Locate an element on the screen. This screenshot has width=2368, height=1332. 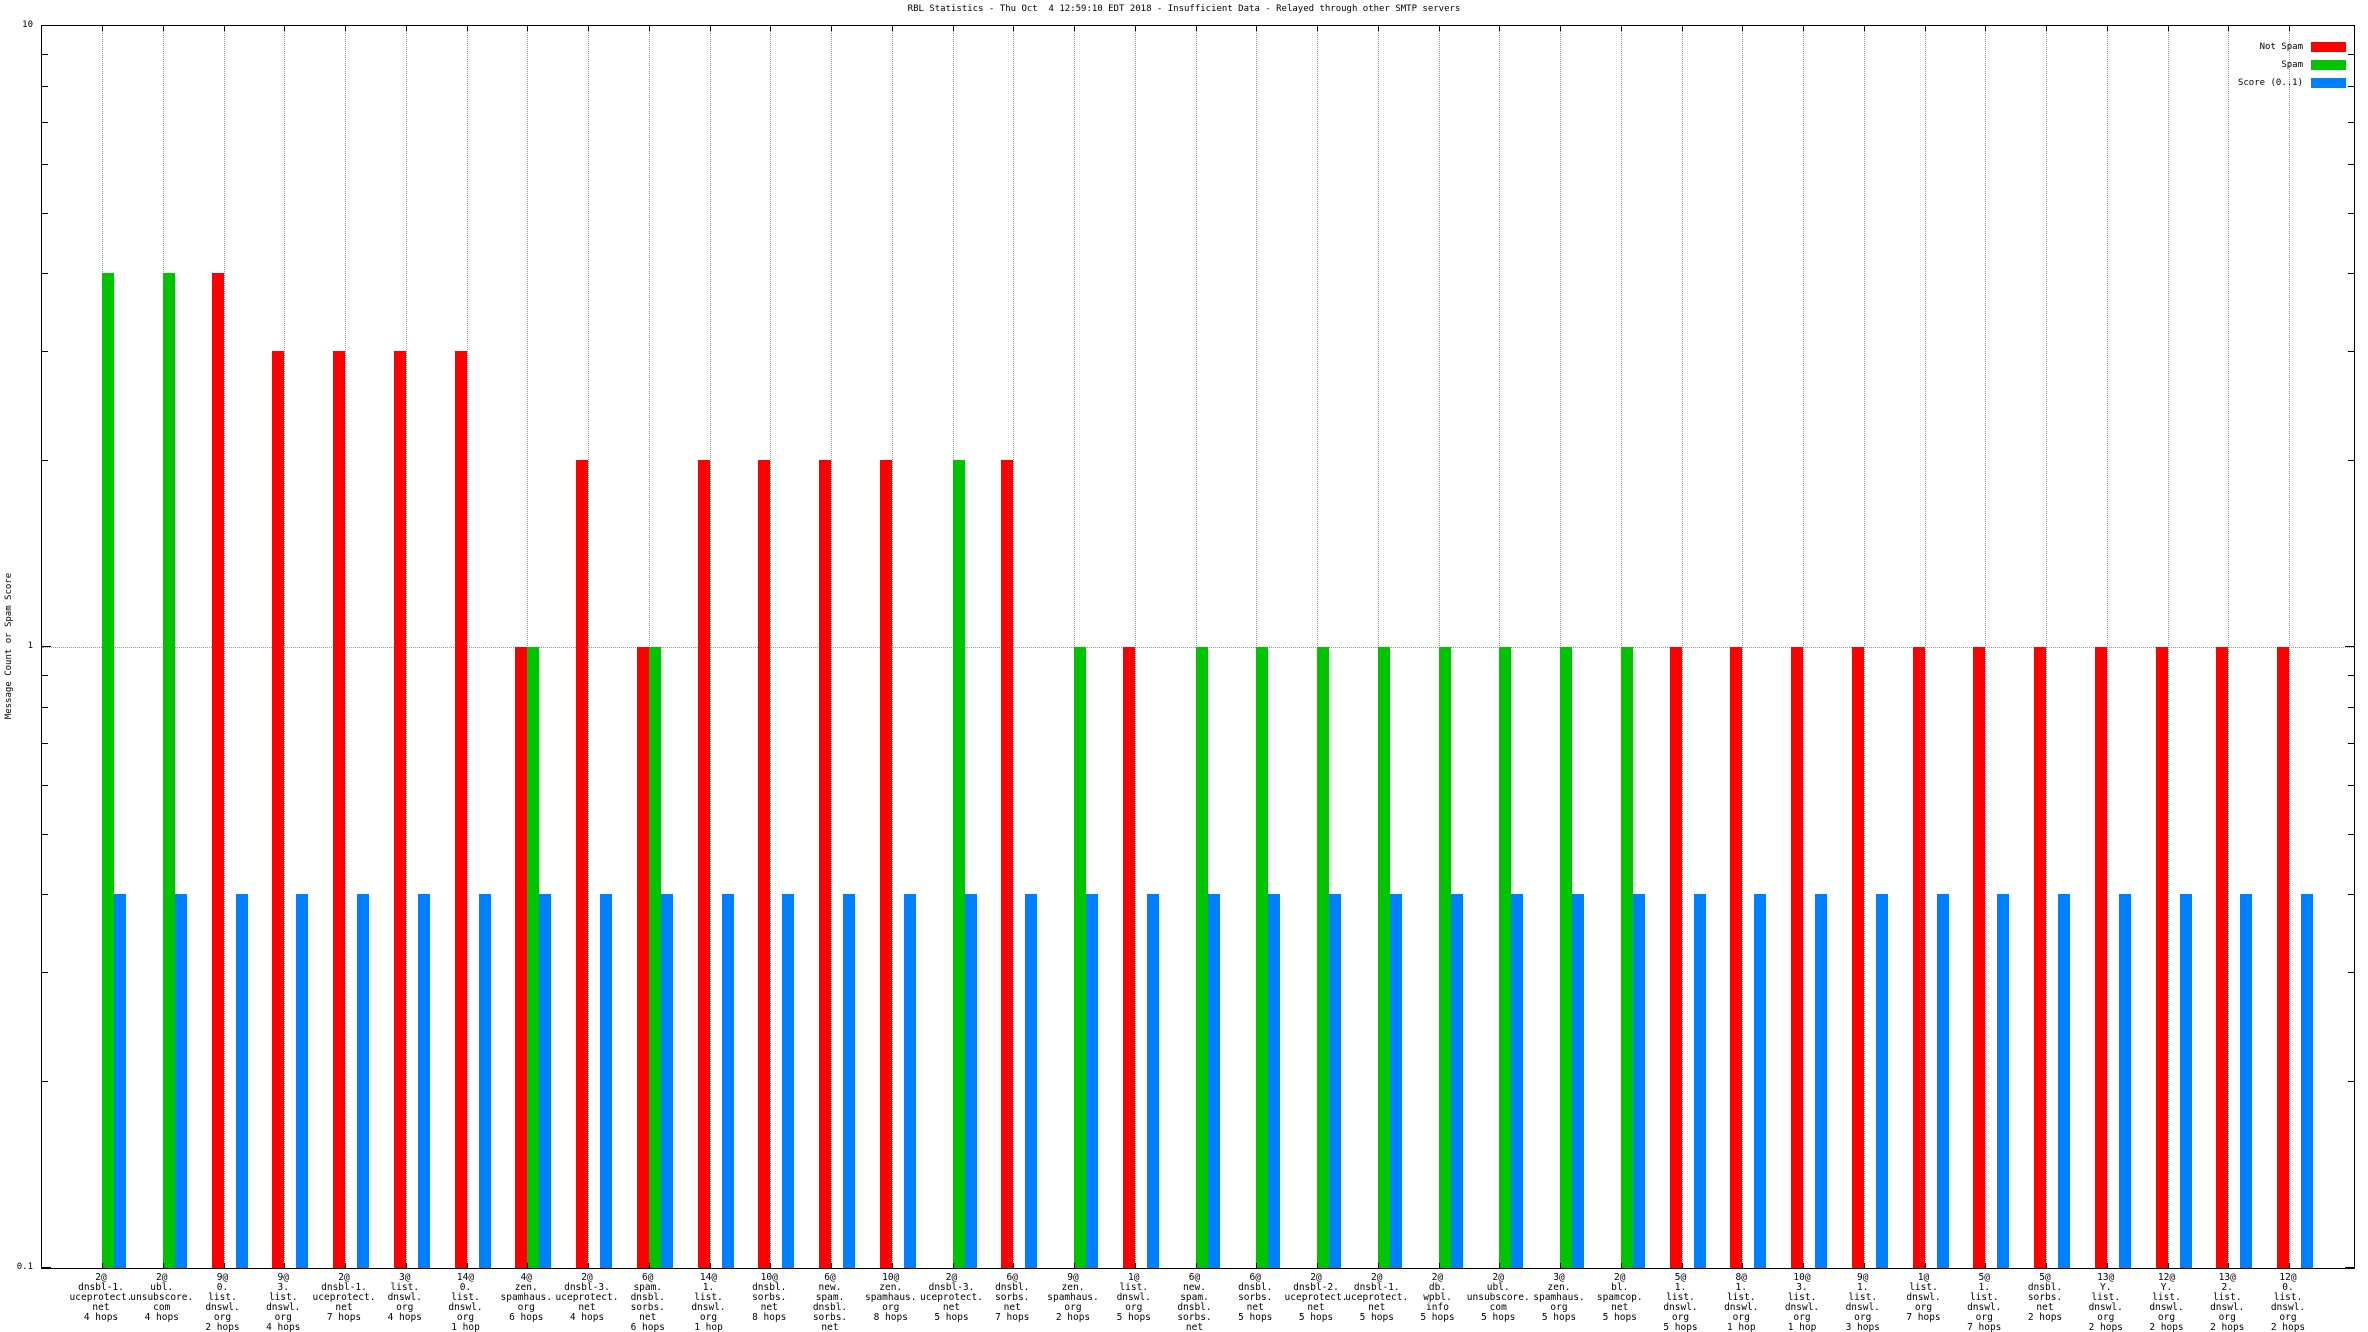
x-tick-label: 4@ zen. spamhaus. org 6 hops is located at coordinates (526, 1297).